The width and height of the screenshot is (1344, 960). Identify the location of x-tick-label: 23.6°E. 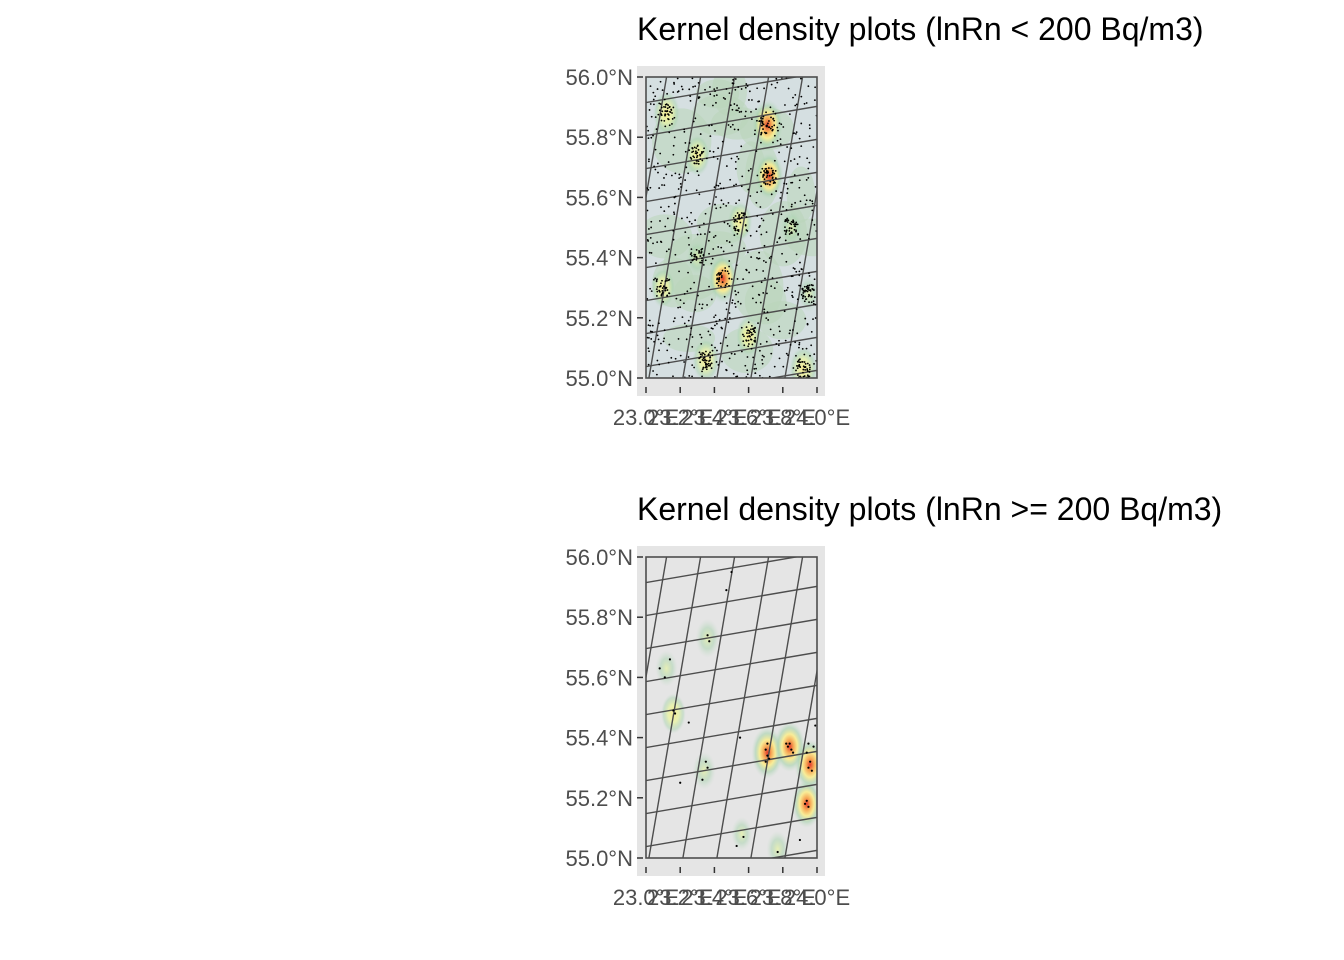
(748, 897).